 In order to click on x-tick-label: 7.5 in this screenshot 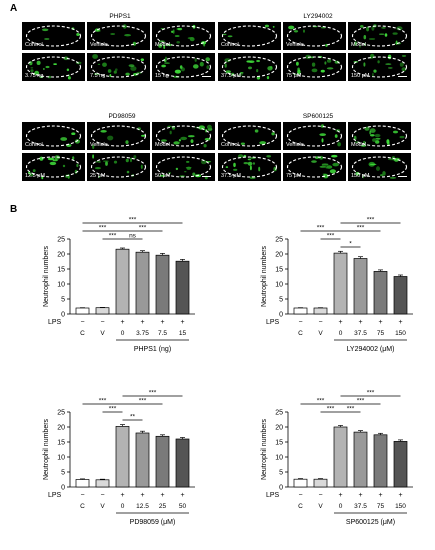, I will do `click(162, 333)`.